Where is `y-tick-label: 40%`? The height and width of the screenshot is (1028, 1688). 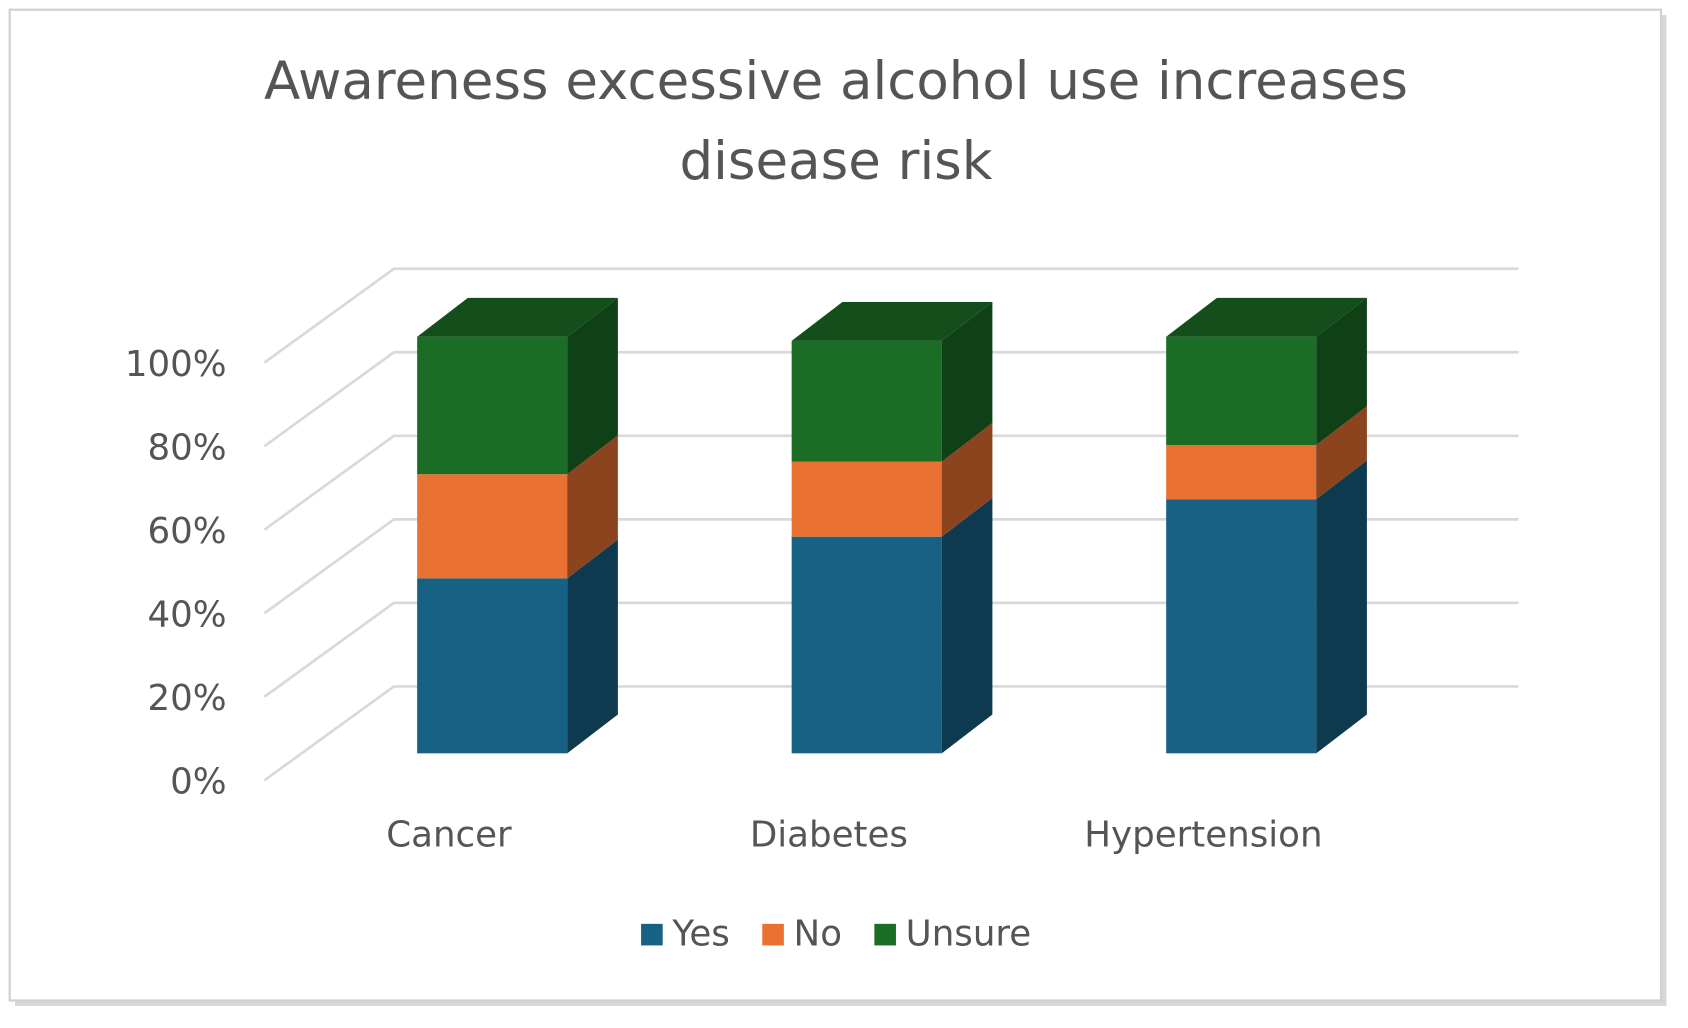
y-tick-label: 40% is located at coordinates (186, 614).